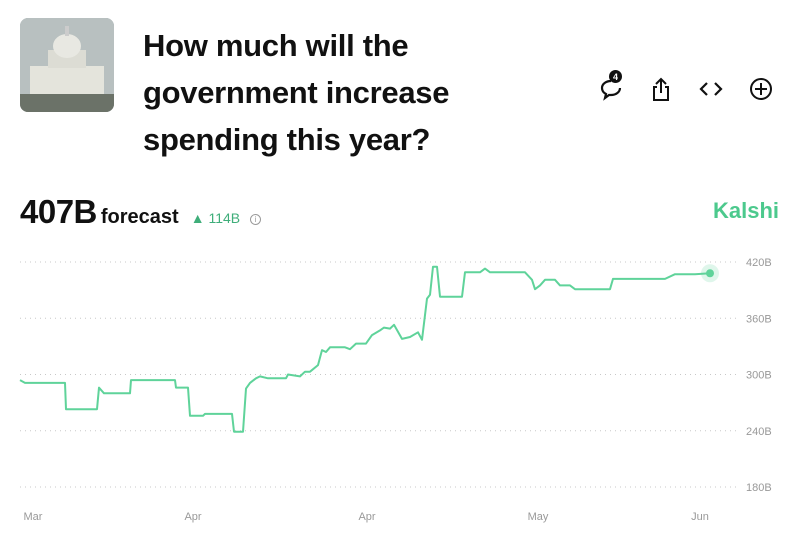 This screenshot has height=534, width=800. I want to click on comments-count-badge: 4, so click(615, 76).